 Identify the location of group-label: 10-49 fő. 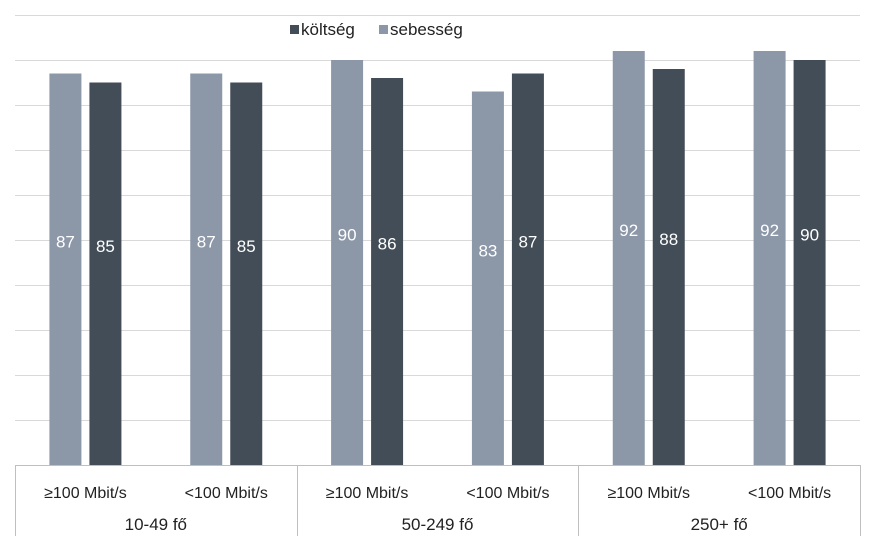
(156, 524).